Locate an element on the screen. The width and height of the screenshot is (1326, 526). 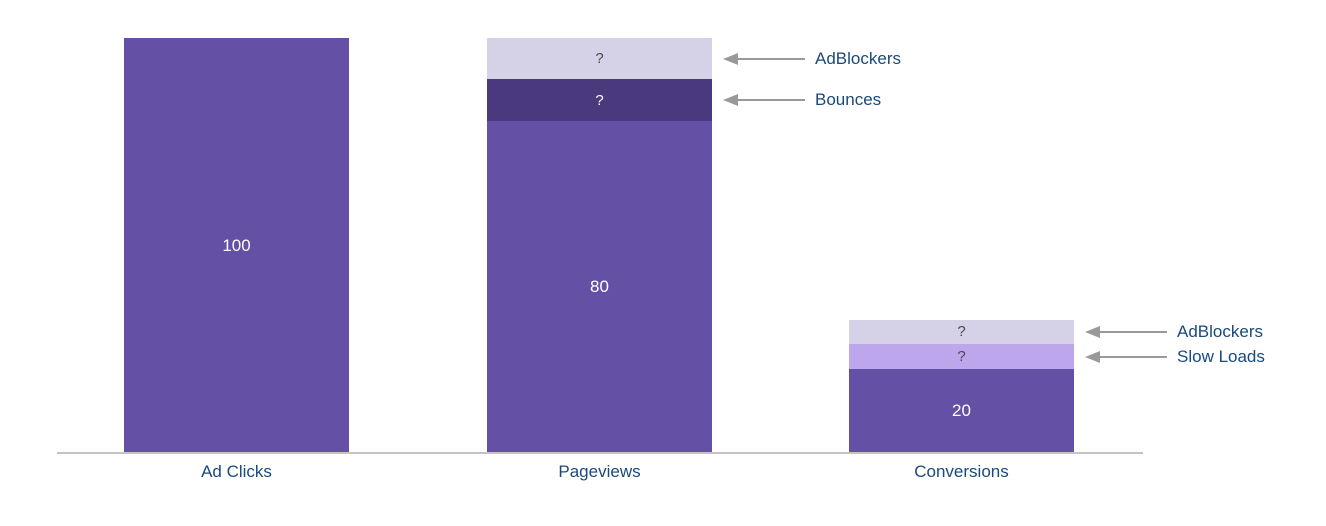
bar-segment-conversions-measured: 20 is located at coordinates (961, 410).